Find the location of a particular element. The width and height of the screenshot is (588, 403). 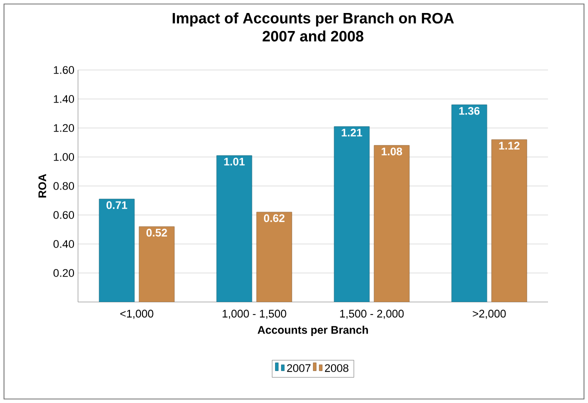

data-label: 1.01 is located at coordinates (234, 162).